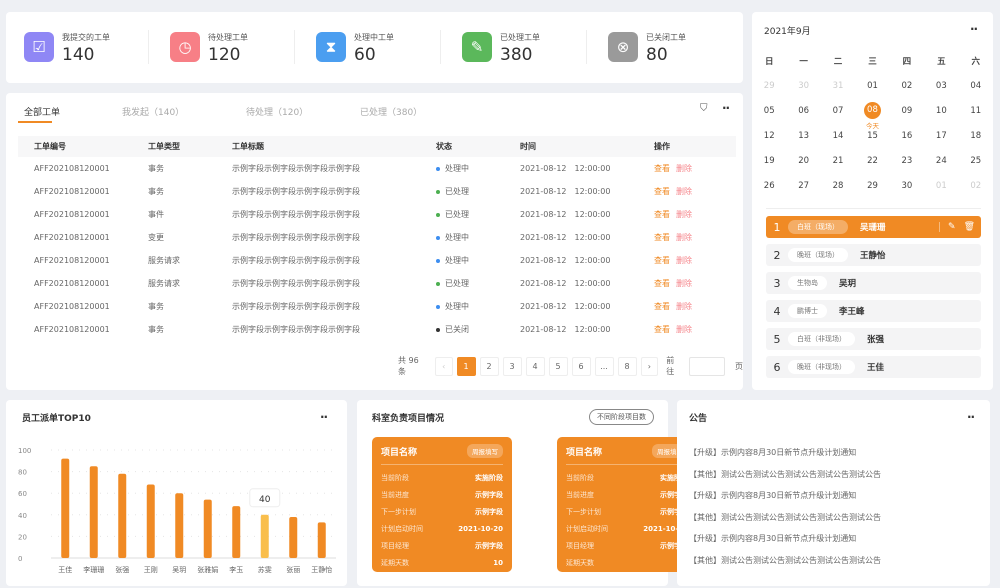 The width and height of the screenshot is (1000, 588). Describe the element at coordinates (976, 135) in the screenshot. I see `calendar-day: 18` at that location.